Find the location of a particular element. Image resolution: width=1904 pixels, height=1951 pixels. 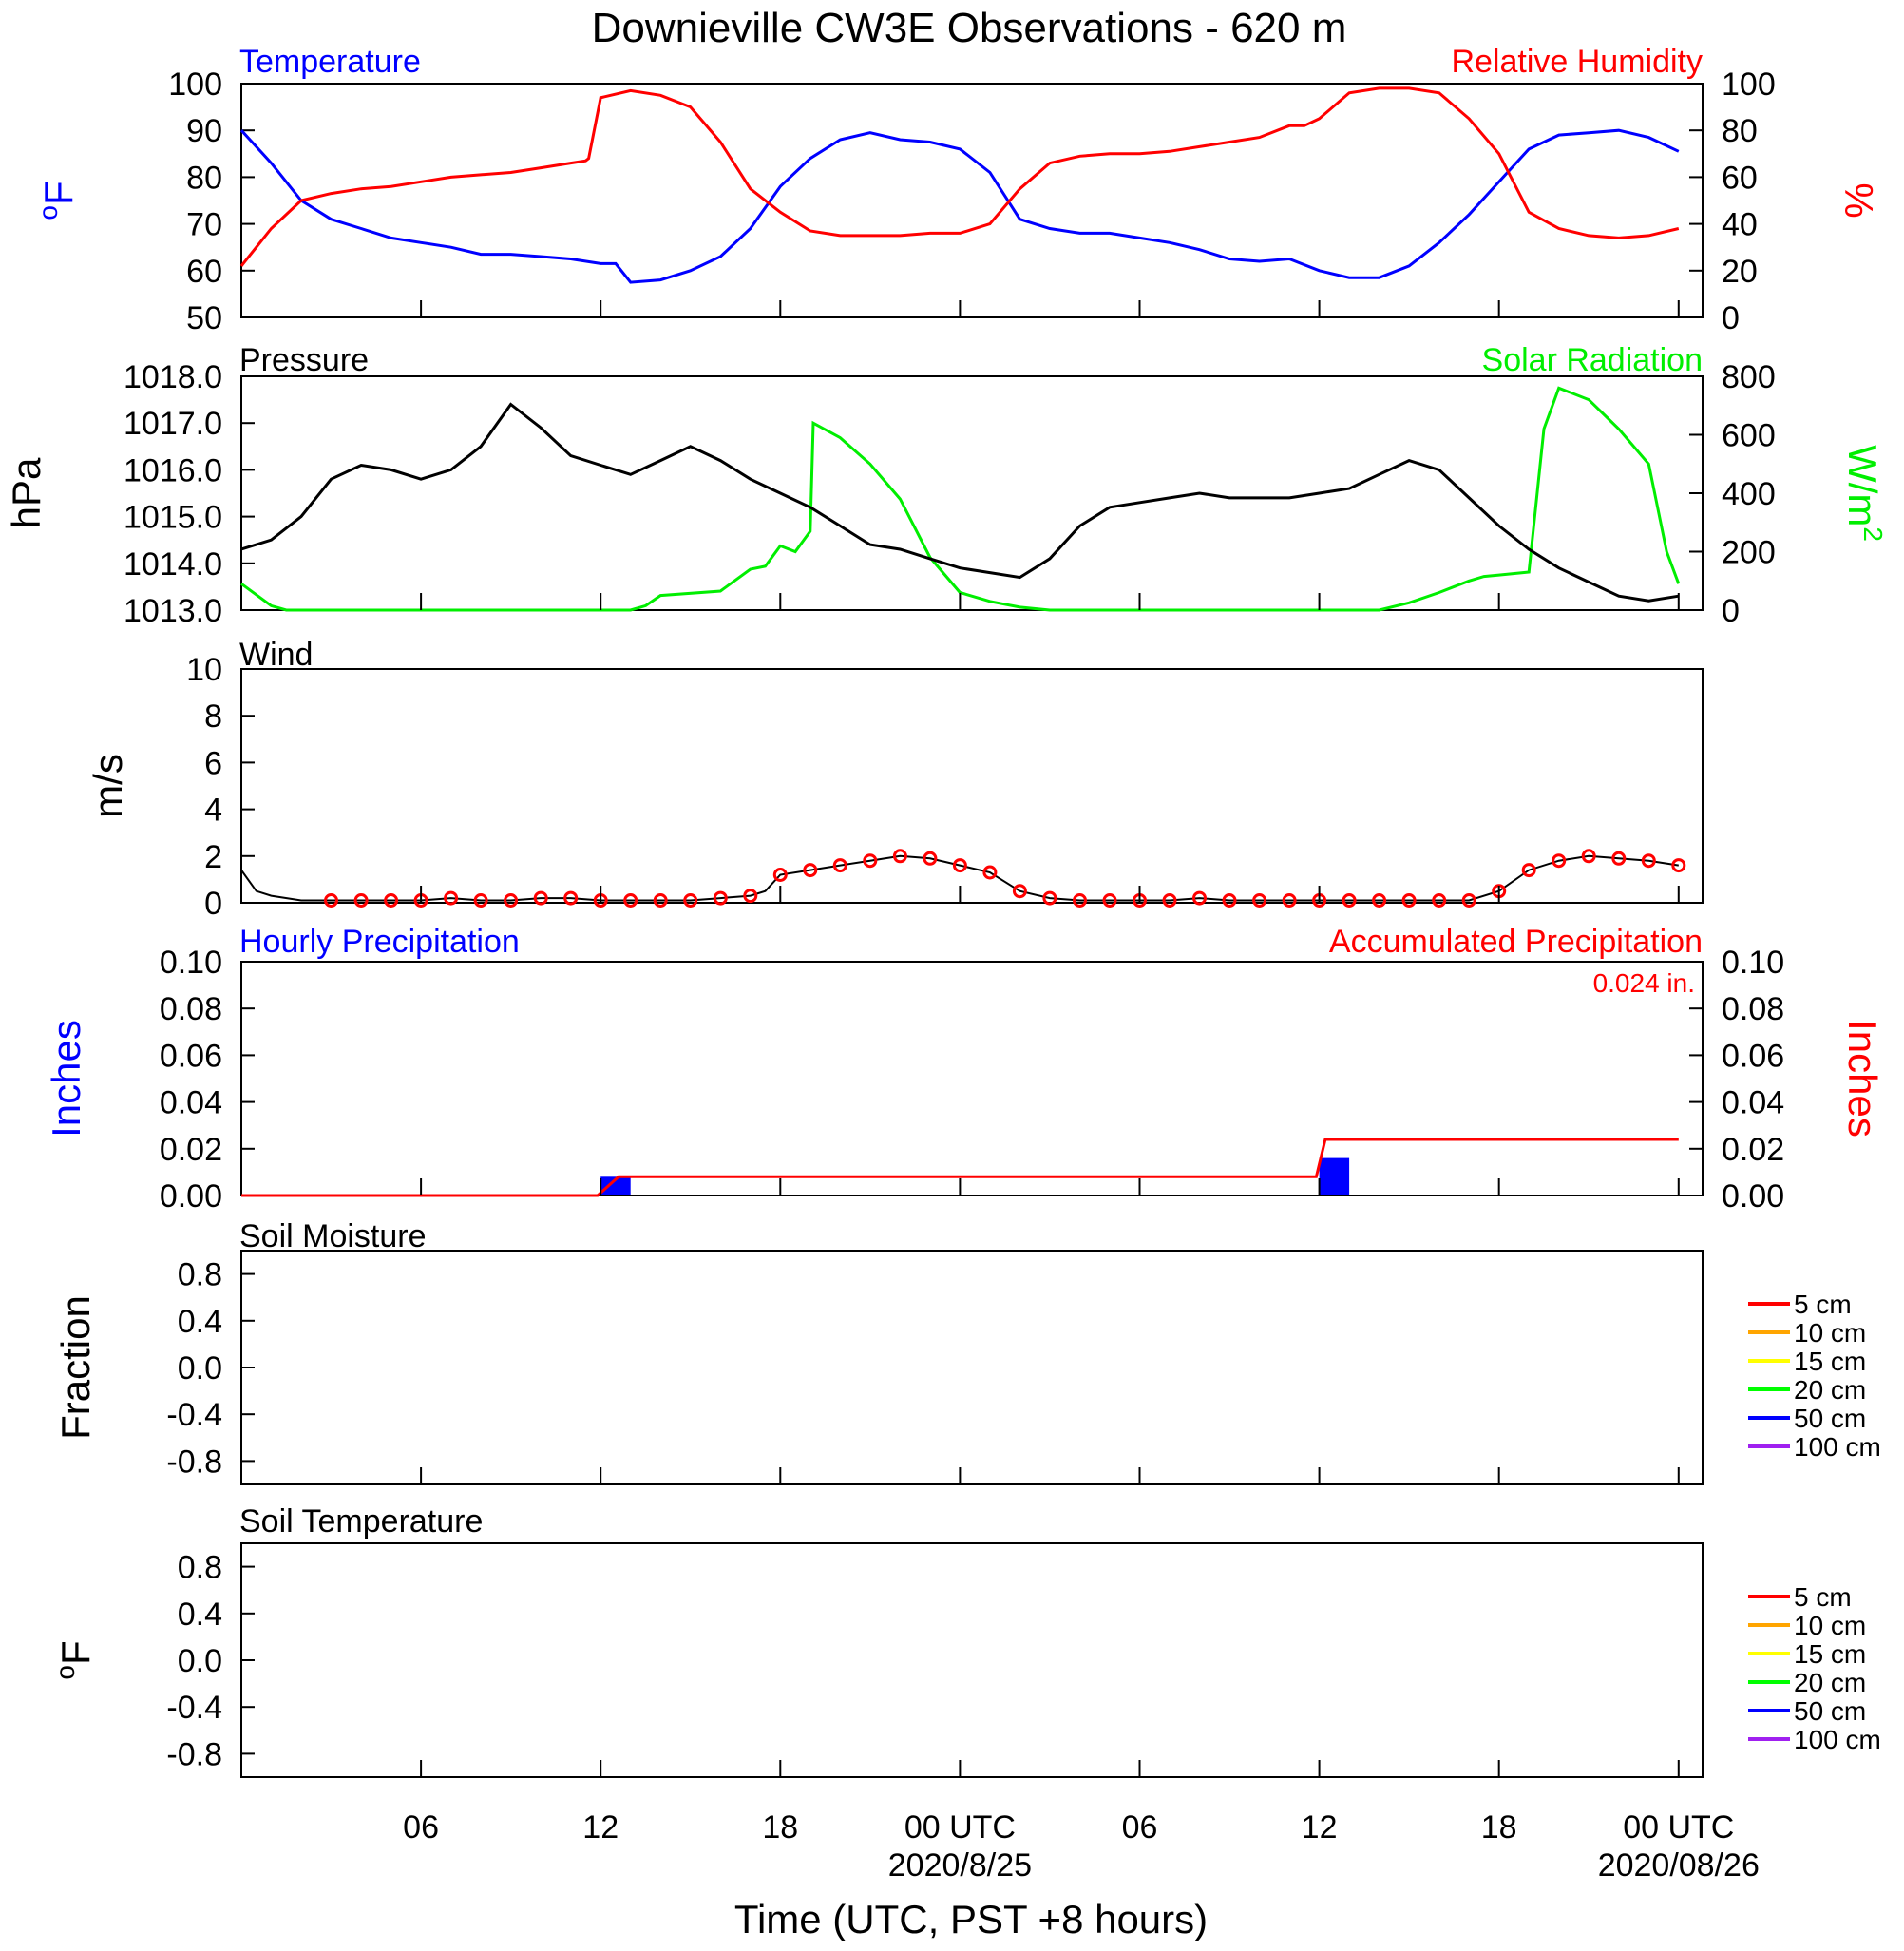

panel-soil-temp-frame is located at coordinates (972, 1660).